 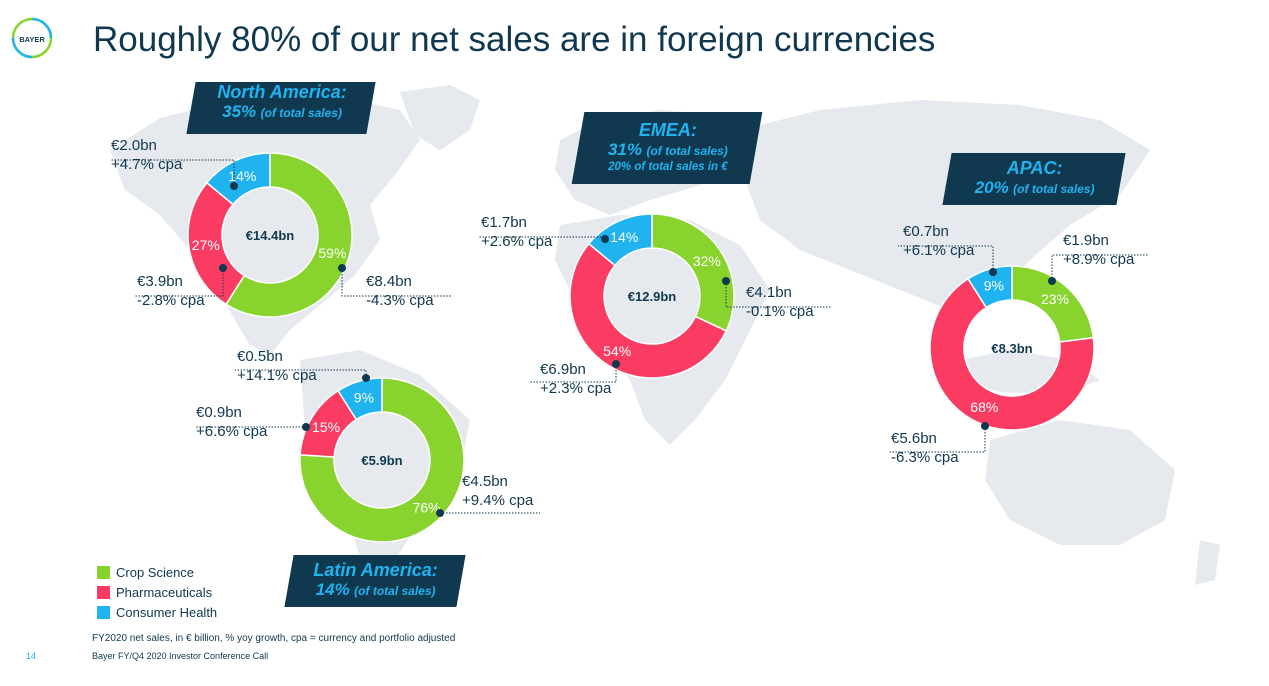 I want to click on slice-percent-label: 68%, so click(x=984, y=407).